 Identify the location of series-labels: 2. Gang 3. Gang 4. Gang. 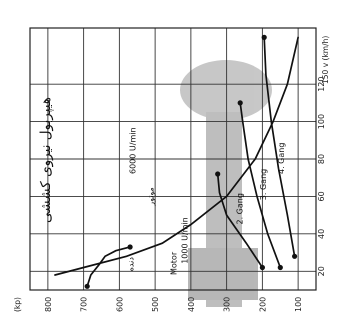
(261, 184).